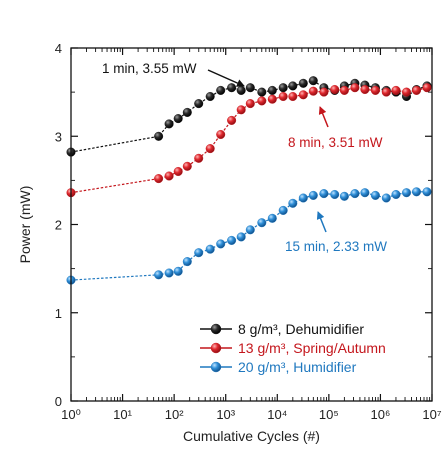 The width and height of the screenshot is (448, 450). Describe the element at coordinates (71, 414) in the screenshot. I see `x-tick-label: 10⁰` at that location.